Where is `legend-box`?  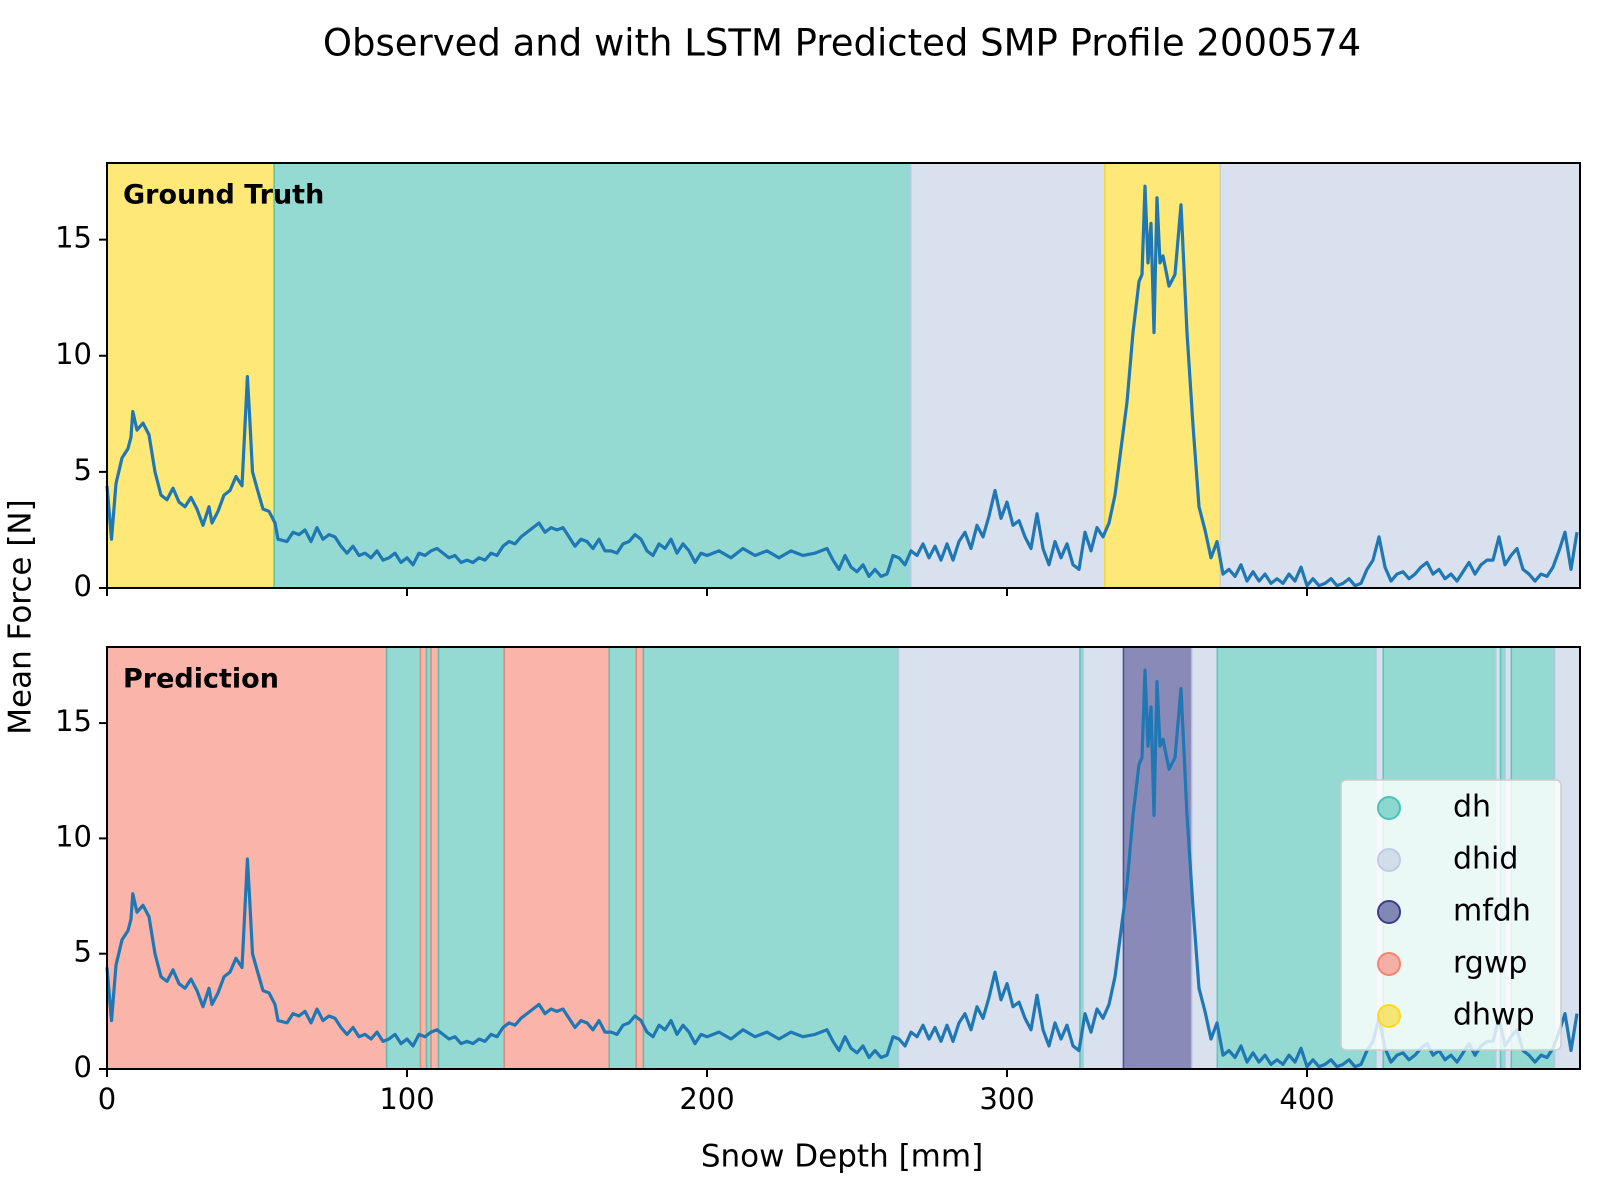 legend-box is located at coordinates (1451, 915).